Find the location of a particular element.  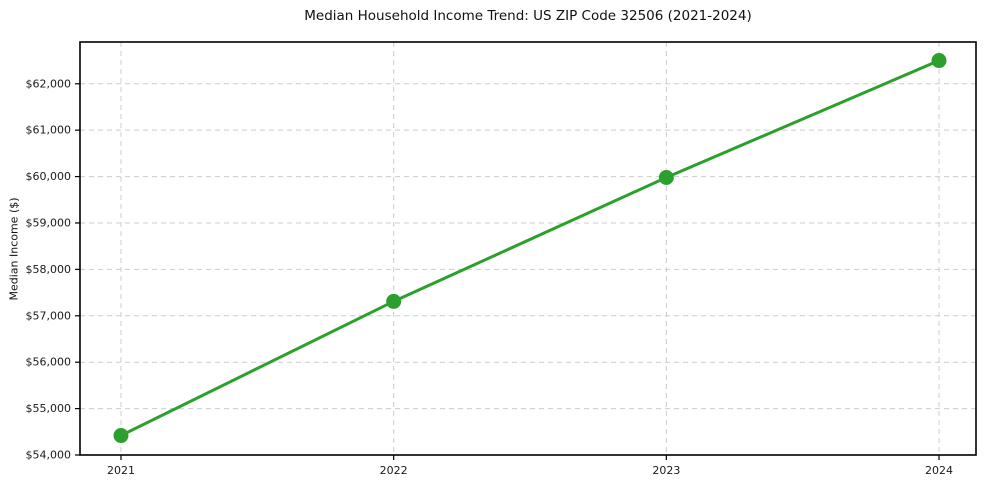

y-tick-label: $54,000 is located at coordinates (49, 455).